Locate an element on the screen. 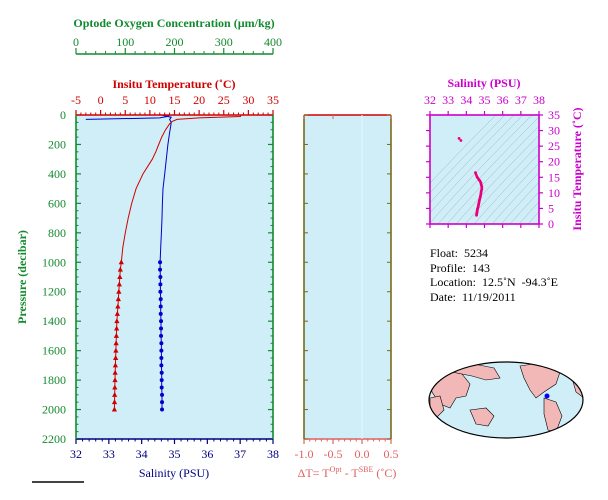  ts-y-tick-label: 20 is located at coordinates (554, 162).